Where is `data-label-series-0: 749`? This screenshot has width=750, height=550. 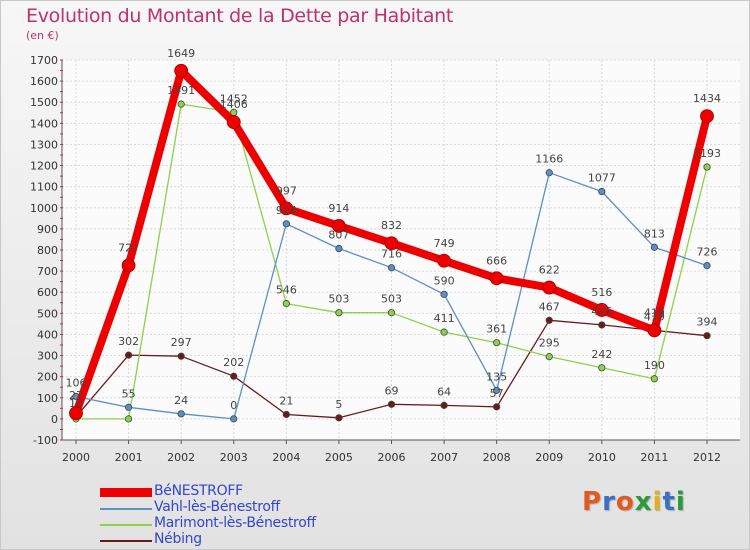 data-label-series-0: 749 is located at coordinates (444, 243).